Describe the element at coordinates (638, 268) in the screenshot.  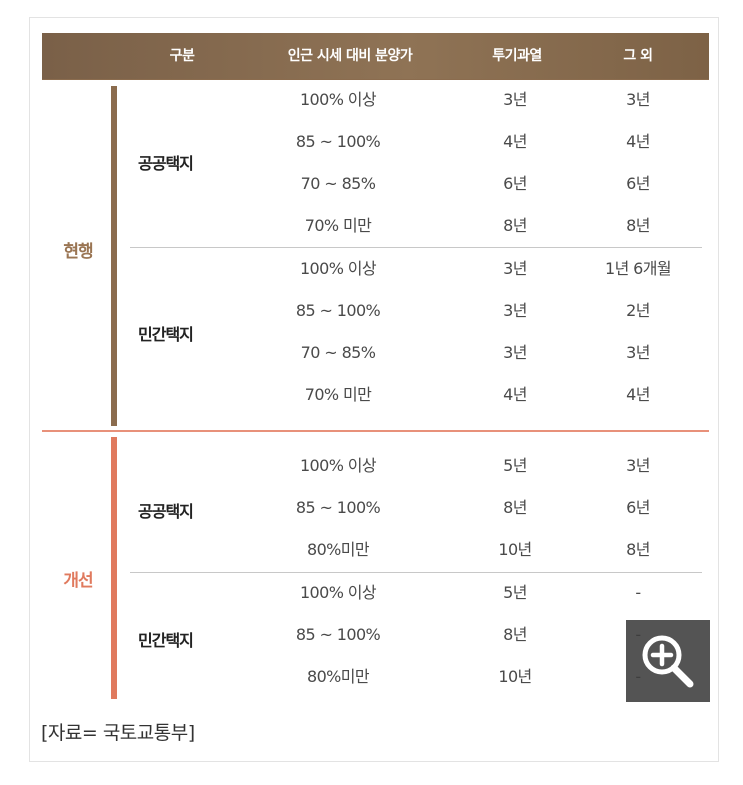
I see `cell-other: 1년 6개월` at that location.